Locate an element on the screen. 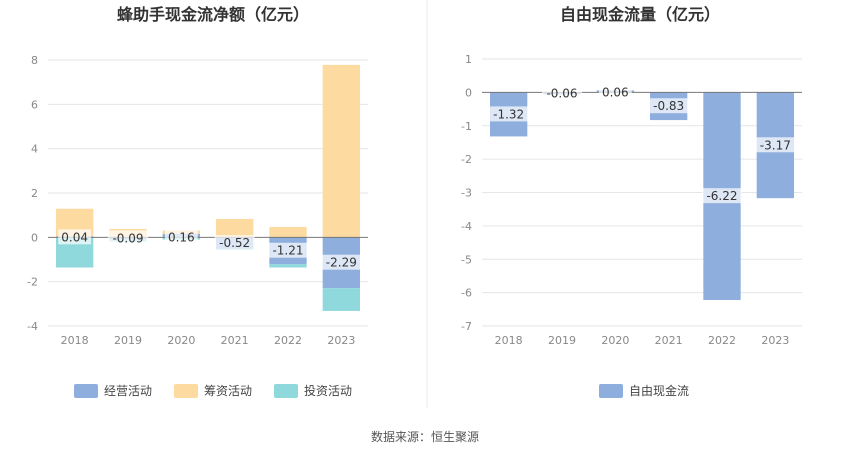 The width and height of the screenshot is (850, 459). data-label: -2.29 is located at coordinates (341, 263).